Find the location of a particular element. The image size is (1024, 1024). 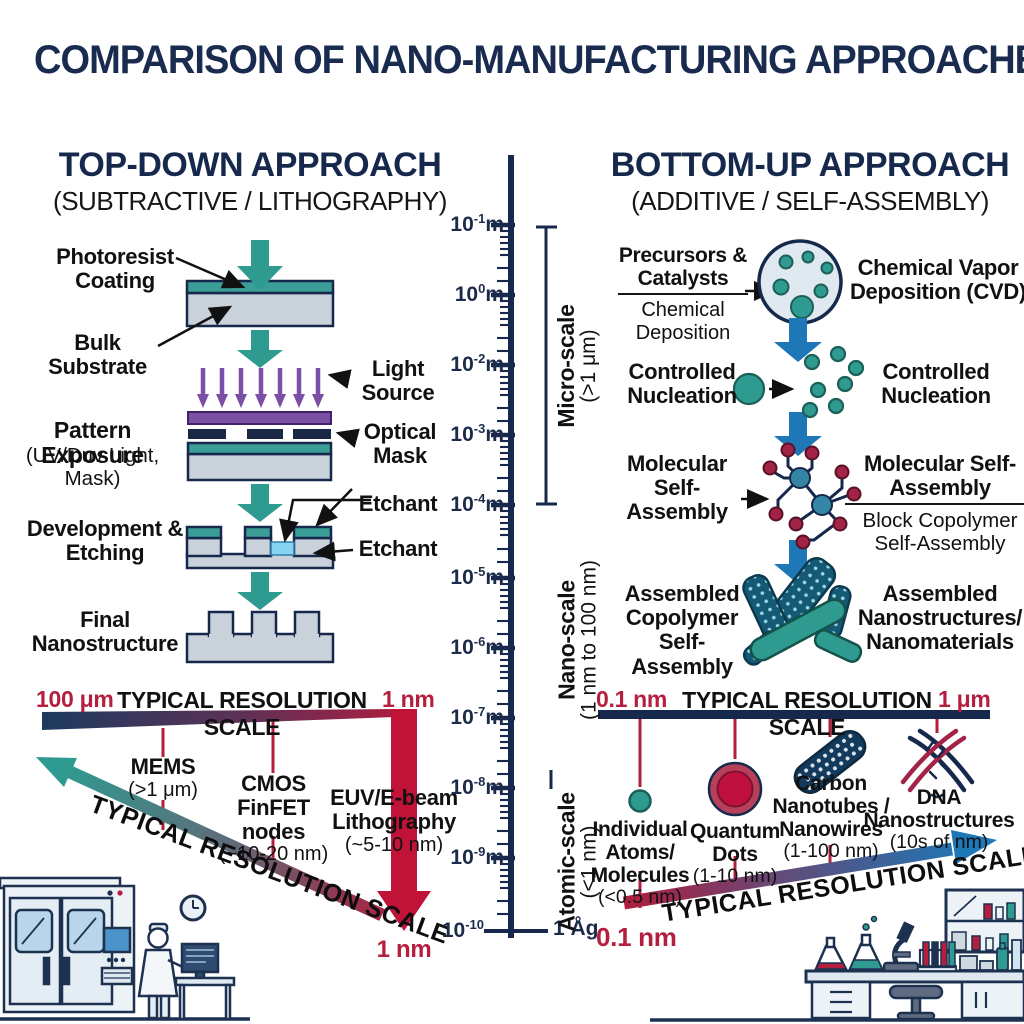

assembled-nanostructures-label: Assembled Nanostructures/ Nanomaterials is located at coordinates (940, 618).